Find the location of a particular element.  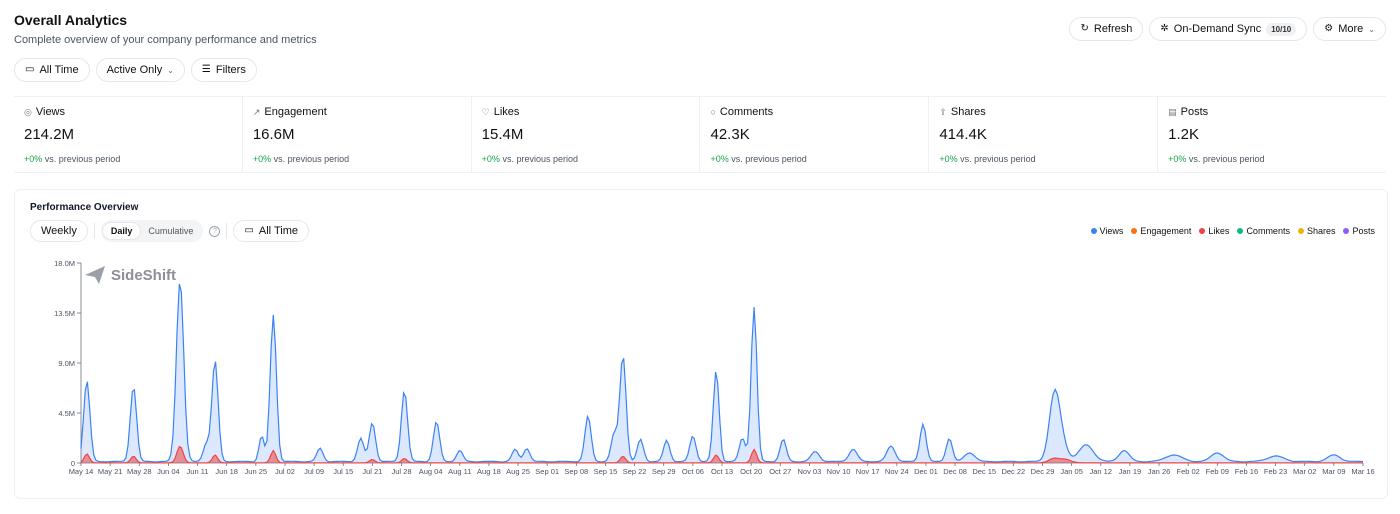

filters-button: ☰ Filters is located at coordinates (223, 70).